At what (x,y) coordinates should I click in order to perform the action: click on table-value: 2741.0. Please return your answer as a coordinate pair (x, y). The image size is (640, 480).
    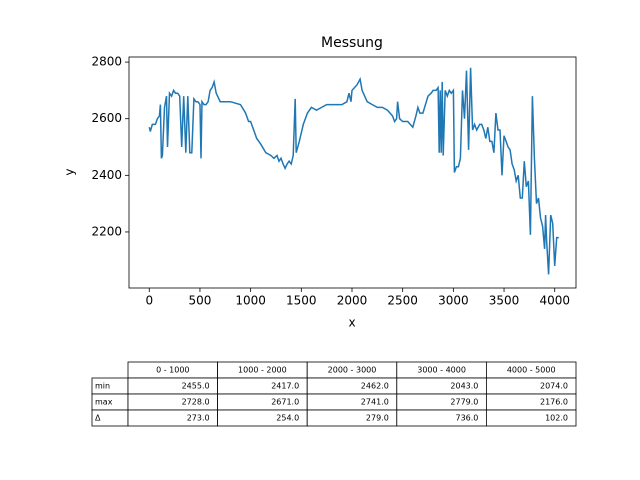
    Looking at the image, I should click on (375, 402).